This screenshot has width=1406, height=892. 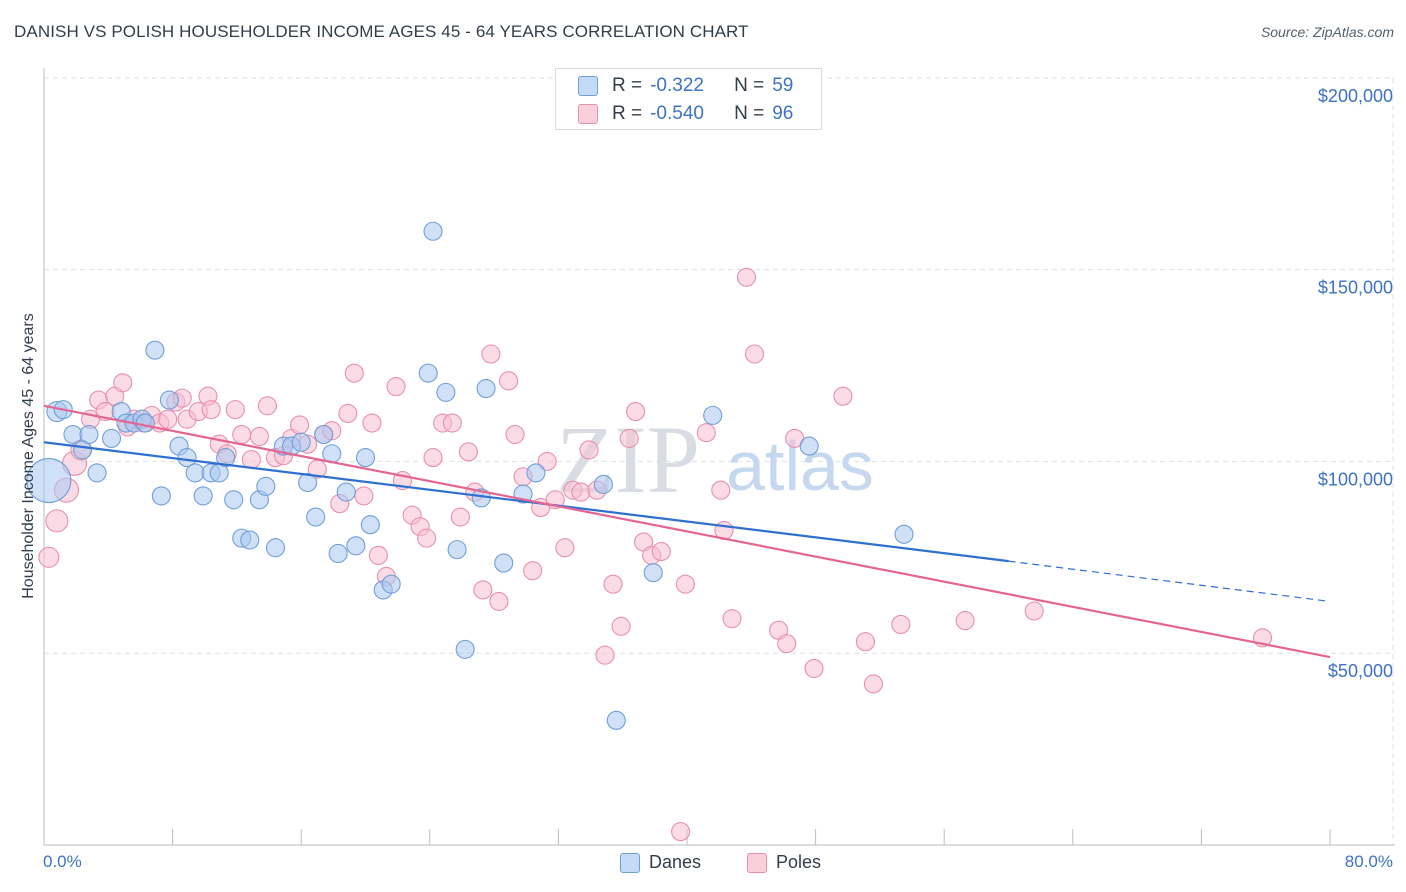 What do you see at coordinates (685, 86) in the screenshot?
I see `stats-row-danes: R = -0.322 N = 59` at bounding box center [685, 86].